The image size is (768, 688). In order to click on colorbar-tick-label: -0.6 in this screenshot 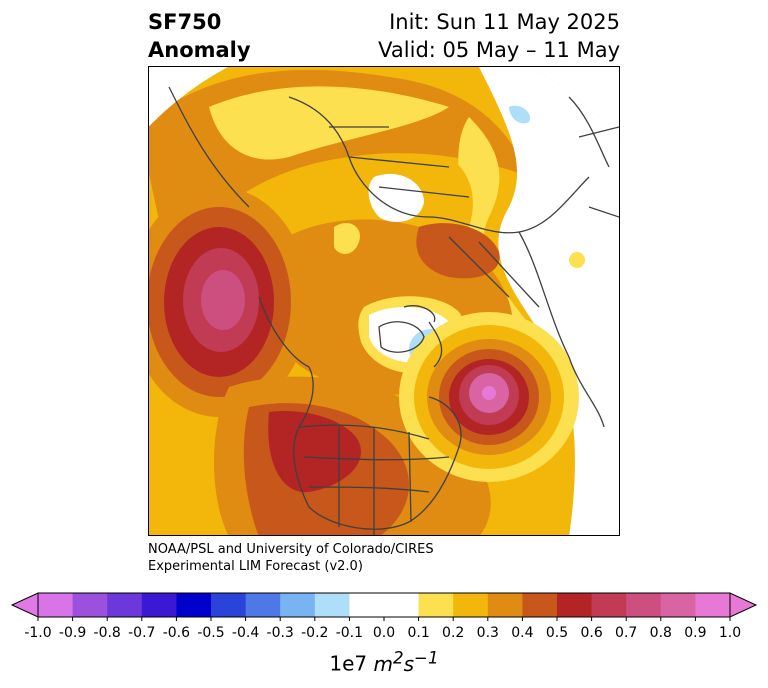, I will do `click(176, 633)`.